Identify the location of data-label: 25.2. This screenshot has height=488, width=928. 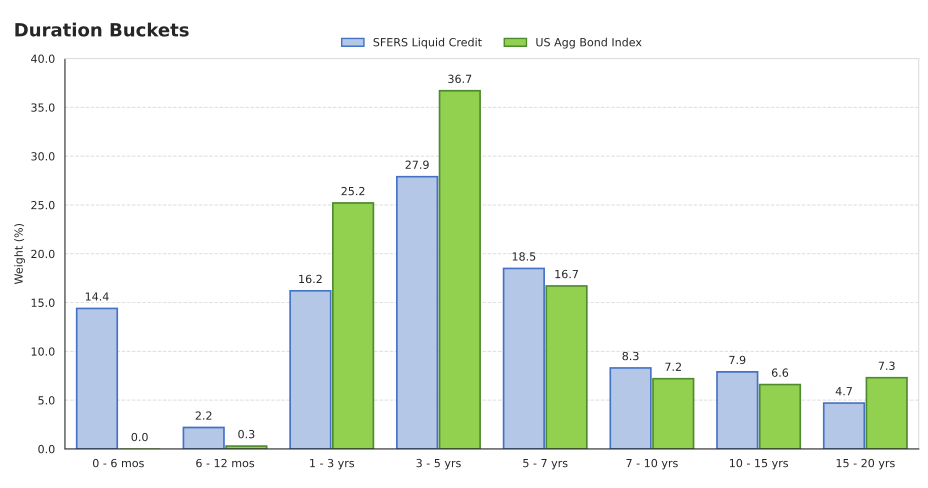
(353, 191).